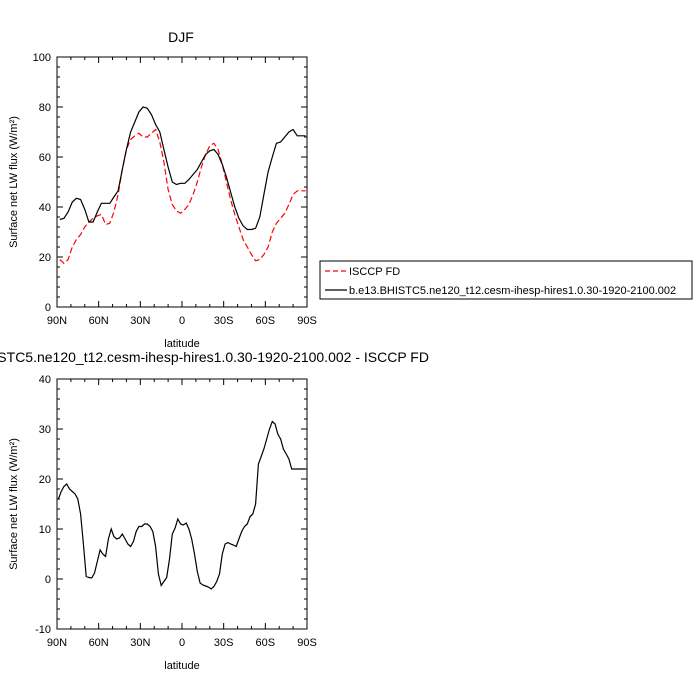  I want to click on top-x-axis-label: latitude, so click(181, 344).